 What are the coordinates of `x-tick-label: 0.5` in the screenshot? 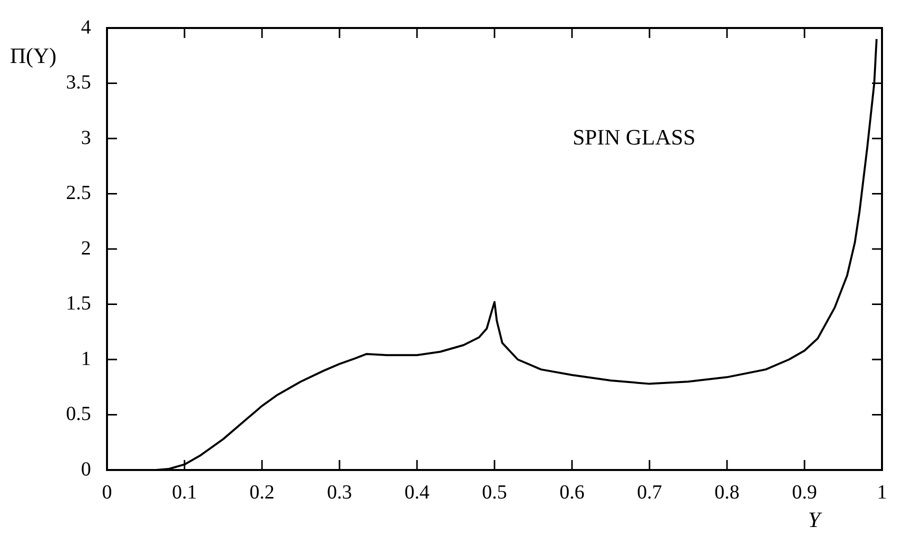 It's located at (494, 492).